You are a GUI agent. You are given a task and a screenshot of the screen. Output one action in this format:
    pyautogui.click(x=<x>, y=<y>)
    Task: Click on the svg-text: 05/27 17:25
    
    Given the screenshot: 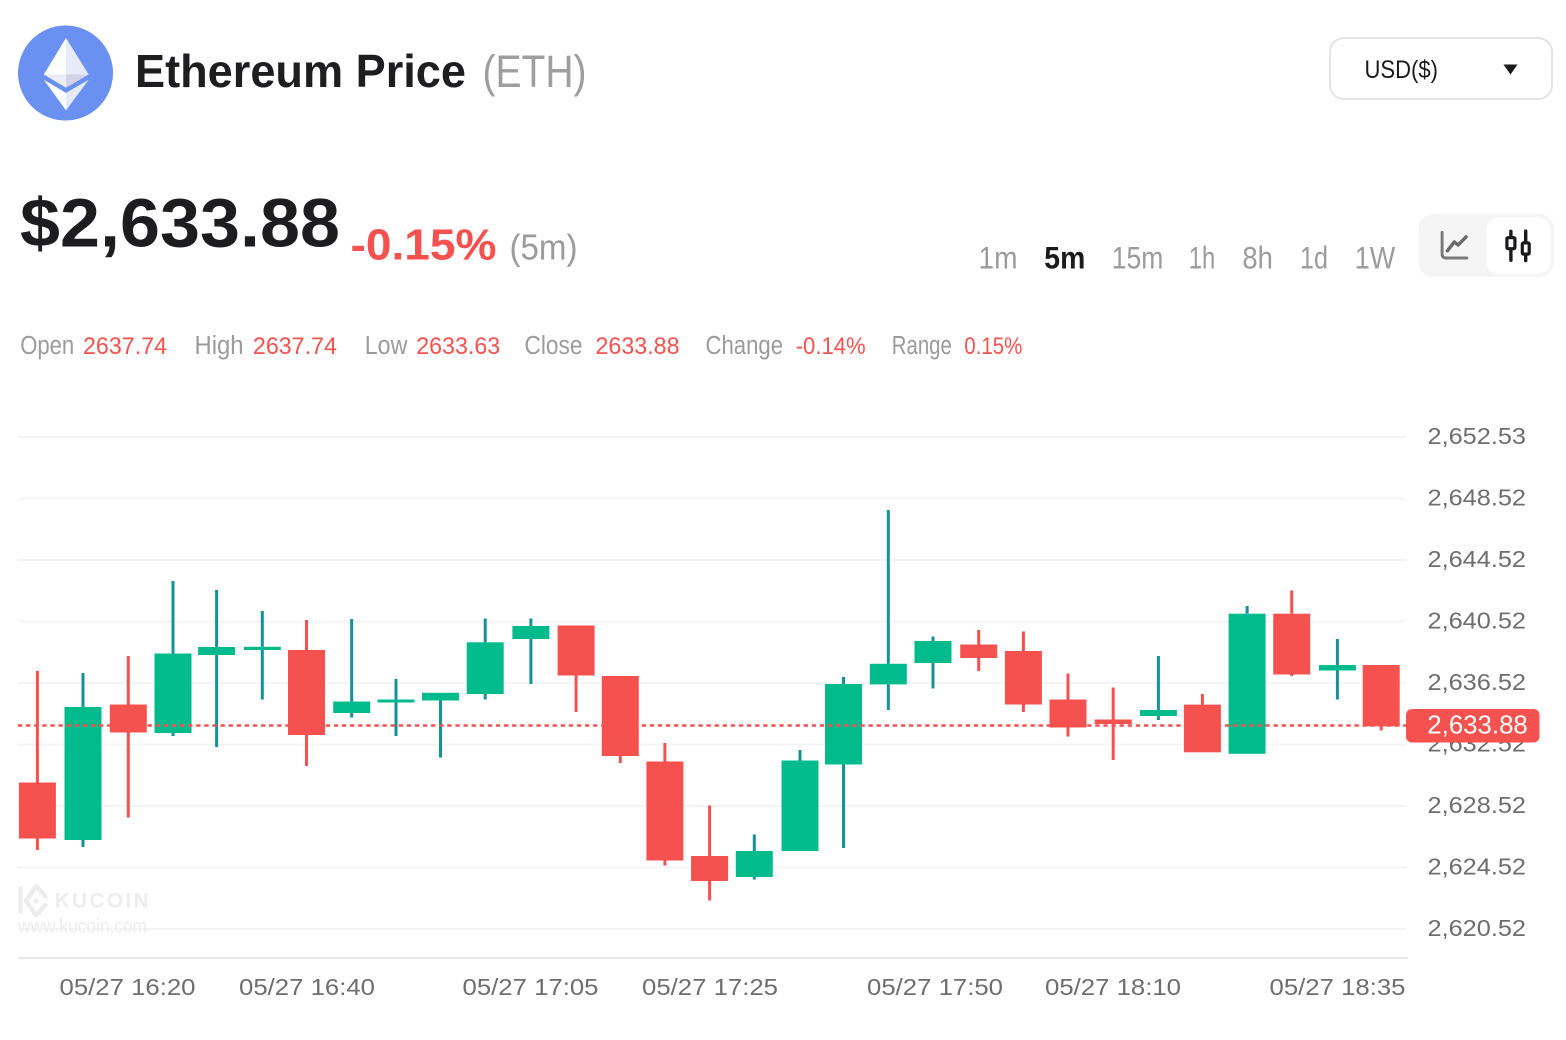 What is the action you would take?
    pyautogui.click(x=710, y=987)
    